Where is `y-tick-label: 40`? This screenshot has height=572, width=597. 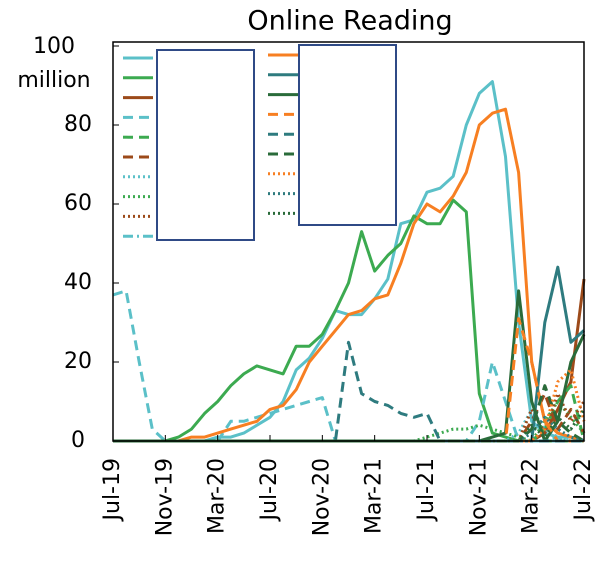 y-tick-label: 40 is located at coordinates (78, 282).